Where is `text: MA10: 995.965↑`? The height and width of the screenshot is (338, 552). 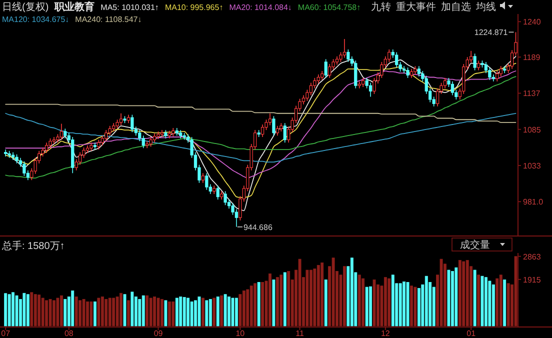
text: MA10: 995.965↑ is located at coordinates (194, 7).